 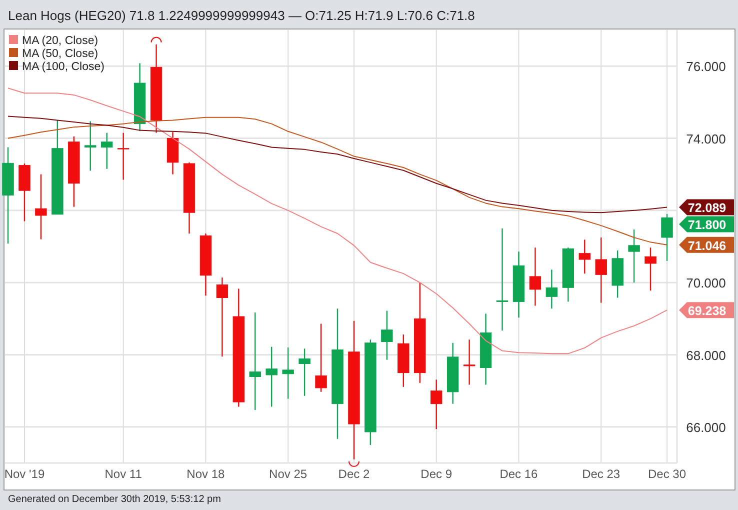 I want to click on text: Generated on December 30th 2019, 5:53:12 pm, so click(x=114, y=499).